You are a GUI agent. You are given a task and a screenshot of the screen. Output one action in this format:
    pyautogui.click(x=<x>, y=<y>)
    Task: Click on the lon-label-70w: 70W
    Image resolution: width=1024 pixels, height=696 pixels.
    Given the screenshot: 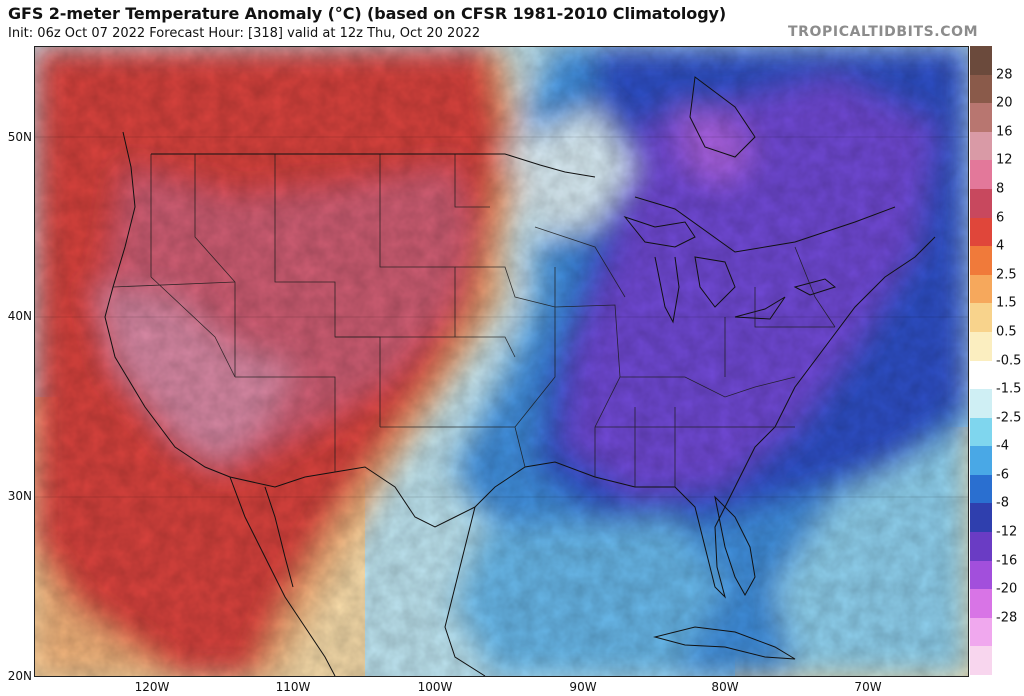 What is the action you would take?
    pyautogui.click(x=868, y=687)
    